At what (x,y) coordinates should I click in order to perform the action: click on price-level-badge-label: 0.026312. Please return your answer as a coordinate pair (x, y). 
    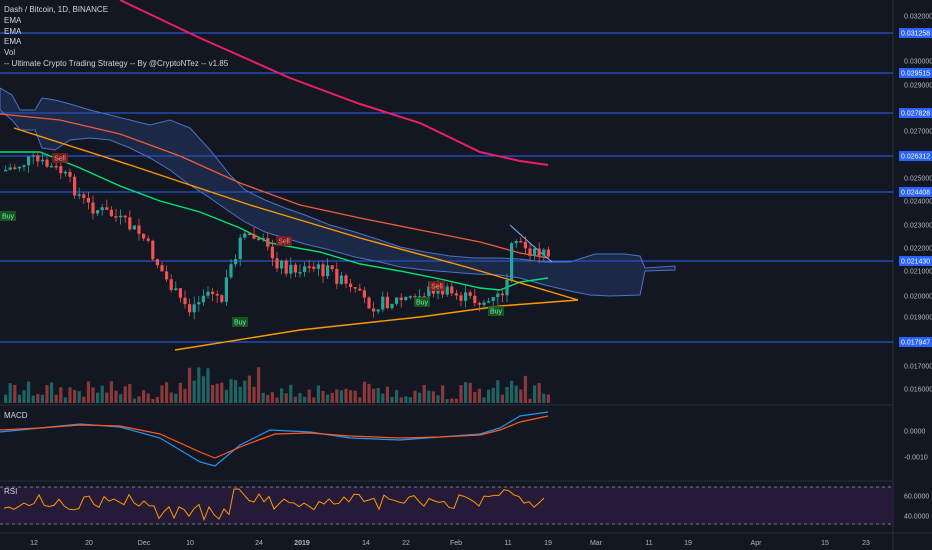
    Looking at the image, I should click on (915, 157).